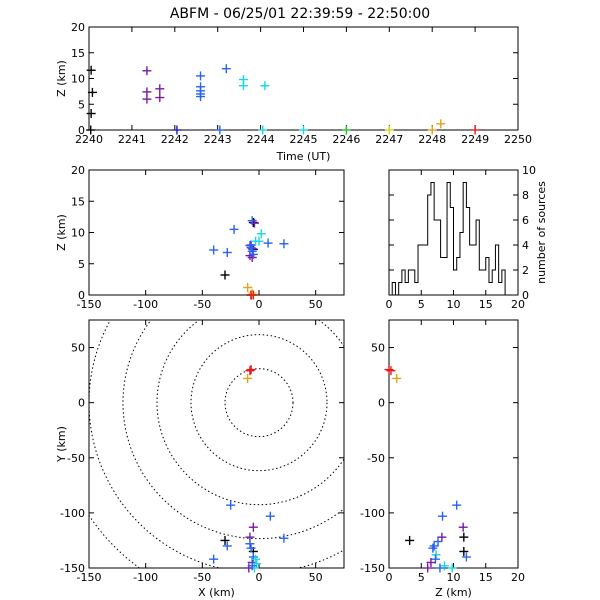 Image resolution: width=600 pixels, height=600 pixels. What do you see at coordinates (145, 577) in the screenshot?
I see `x-tick-label: -100` at bounding box center [145, 577].